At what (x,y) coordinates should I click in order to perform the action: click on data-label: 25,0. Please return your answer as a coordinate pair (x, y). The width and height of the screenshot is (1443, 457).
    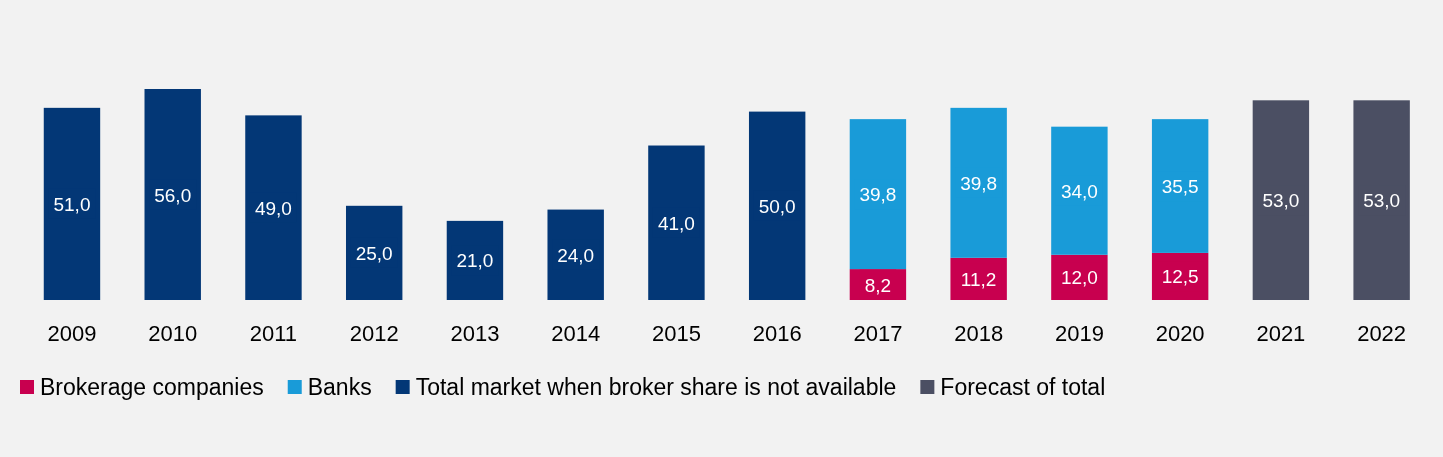
    Looking at the image, I should click on (374, 253).